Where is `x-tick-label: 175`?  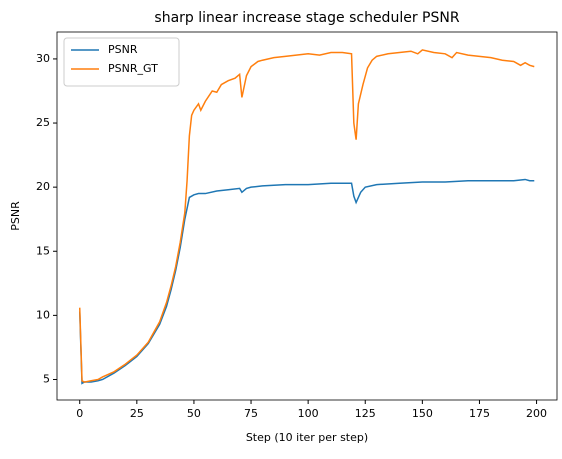
x-tick-label: 175 is located at coordinates (479, 413).